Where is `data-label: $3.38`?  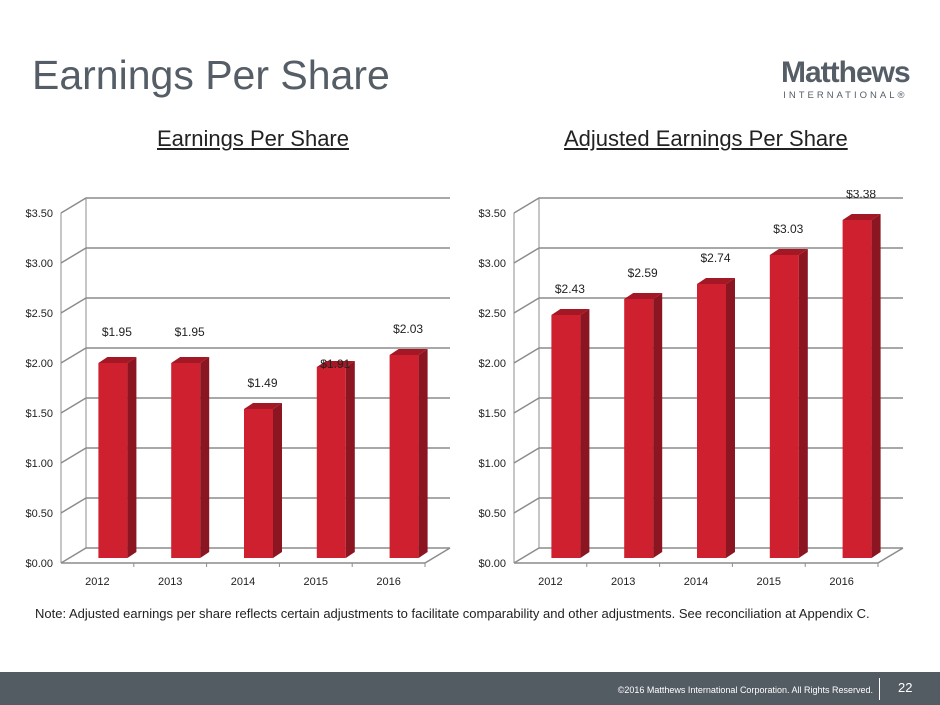
data-label: $3.38 is located at coordinates (861, 195).